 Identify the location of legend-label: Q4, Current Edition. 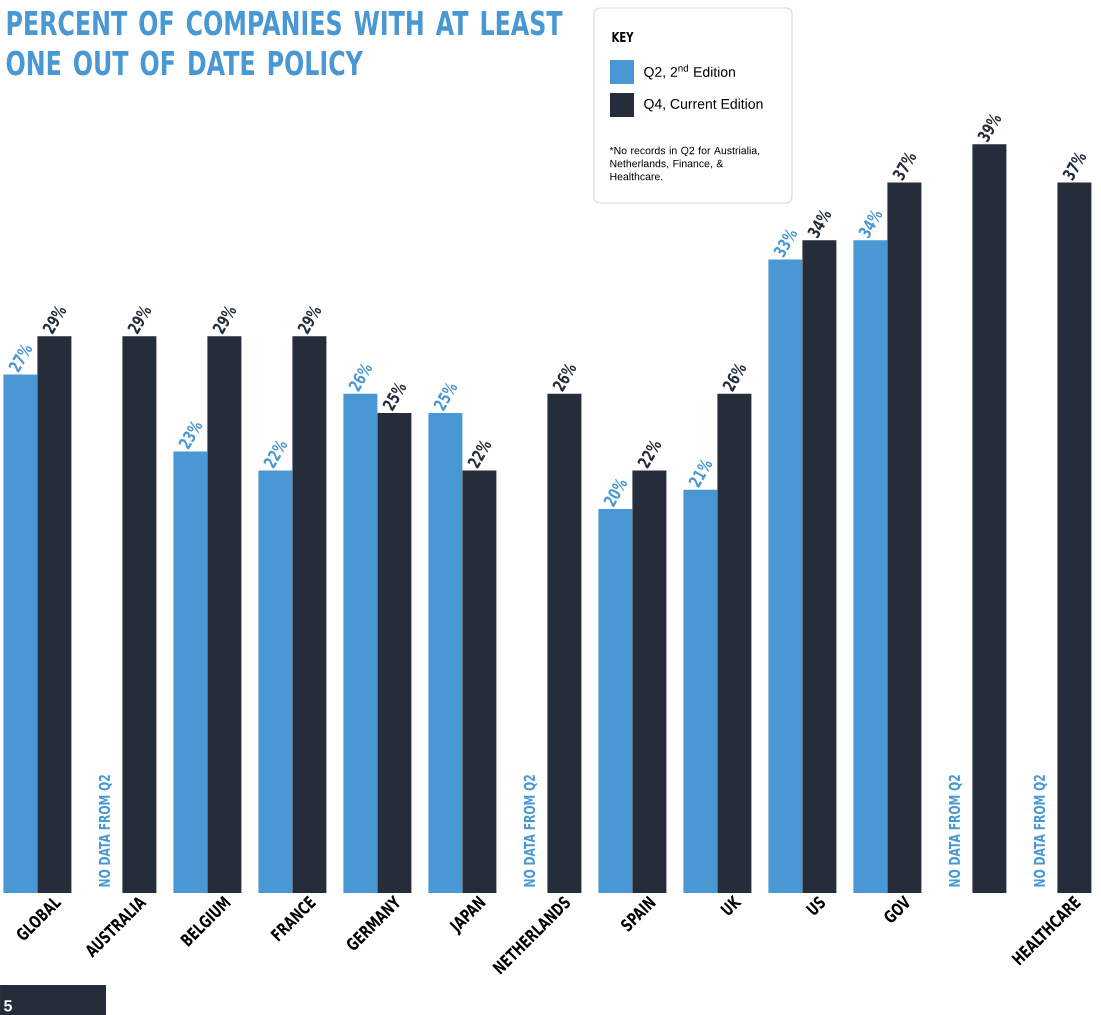
(703, 105).